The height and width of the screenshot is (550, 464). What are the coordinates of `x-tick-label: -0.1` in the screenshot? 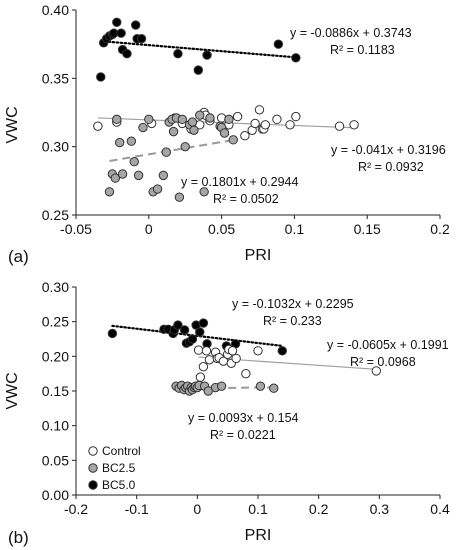 It's located at (137, 509).